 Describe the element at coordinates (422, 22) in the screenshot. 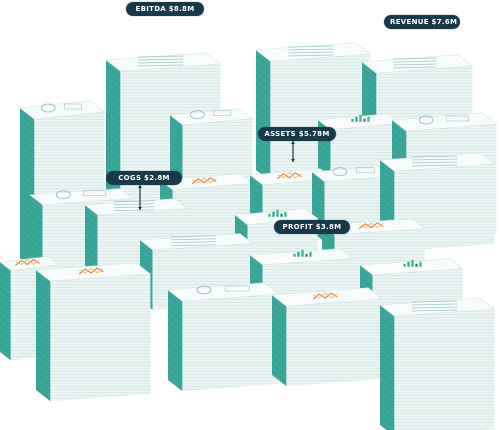

I see `revenue-label: REVENUE $7.6M` at that location.